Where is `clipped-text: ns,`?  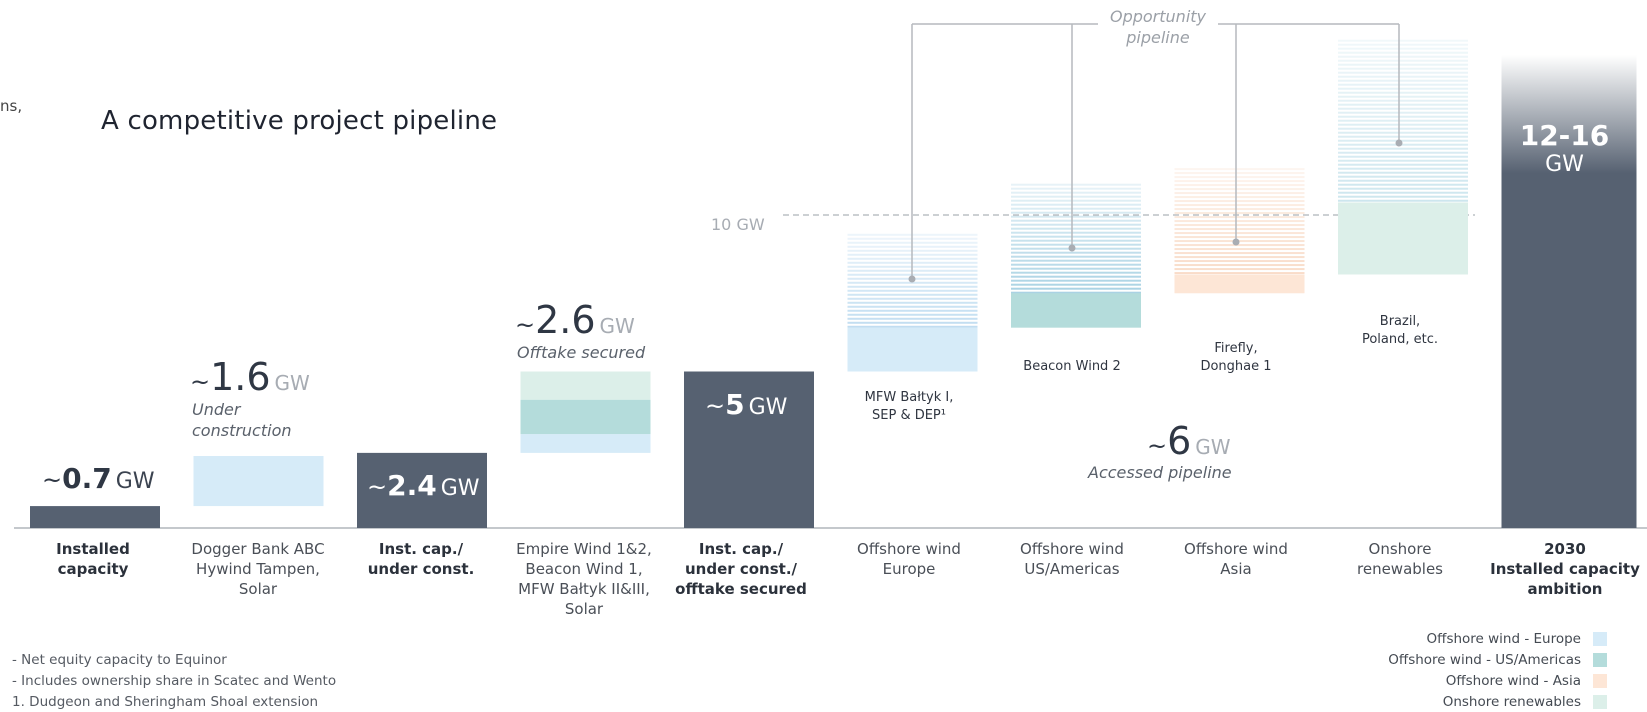
clipped-text: ns, is located at coordinates (11, 106).